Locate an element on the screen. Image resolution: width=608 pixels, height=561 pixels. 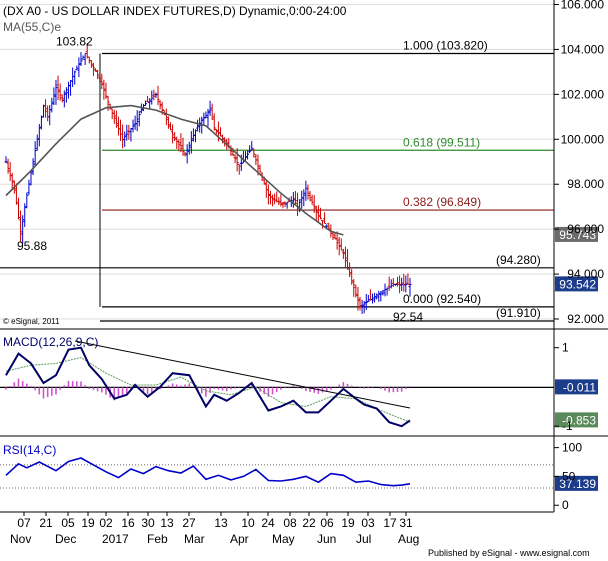
rsi-value-label: 37.139 is located at coordinates (576, 483).